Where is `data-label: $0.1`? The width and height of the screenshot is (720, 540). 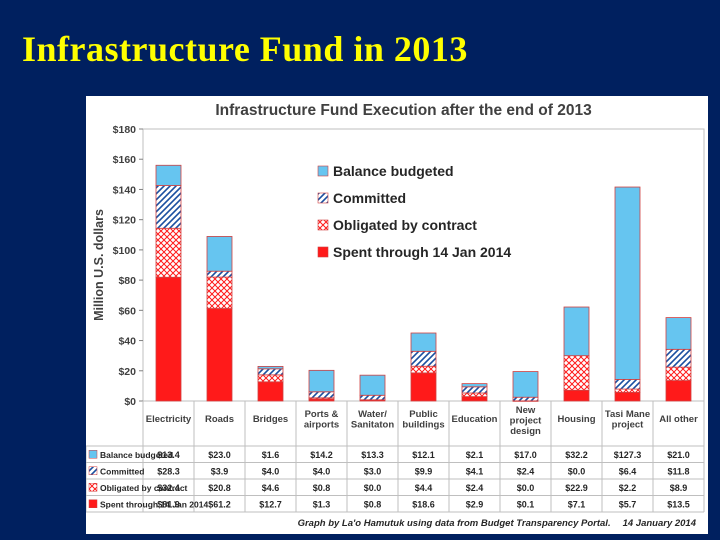
data-label: $0.1 is located at coordinates (526, 504).